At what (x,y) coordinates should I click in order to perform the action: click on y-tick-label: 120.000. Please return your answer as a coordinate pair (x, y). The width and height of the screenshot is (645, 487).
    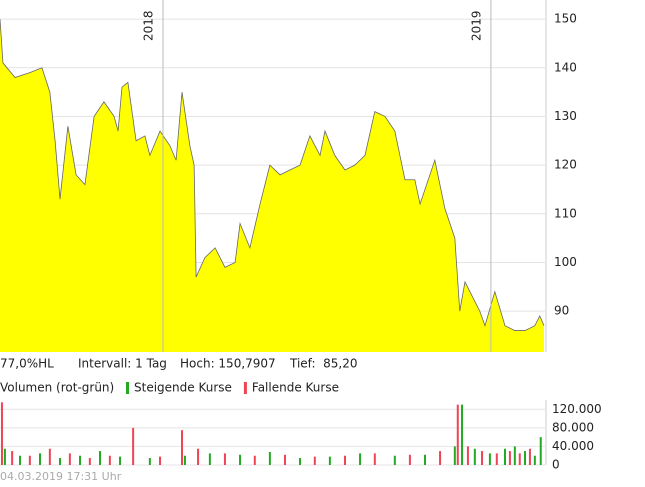
    Looking at the image, I should click on (577, 409).